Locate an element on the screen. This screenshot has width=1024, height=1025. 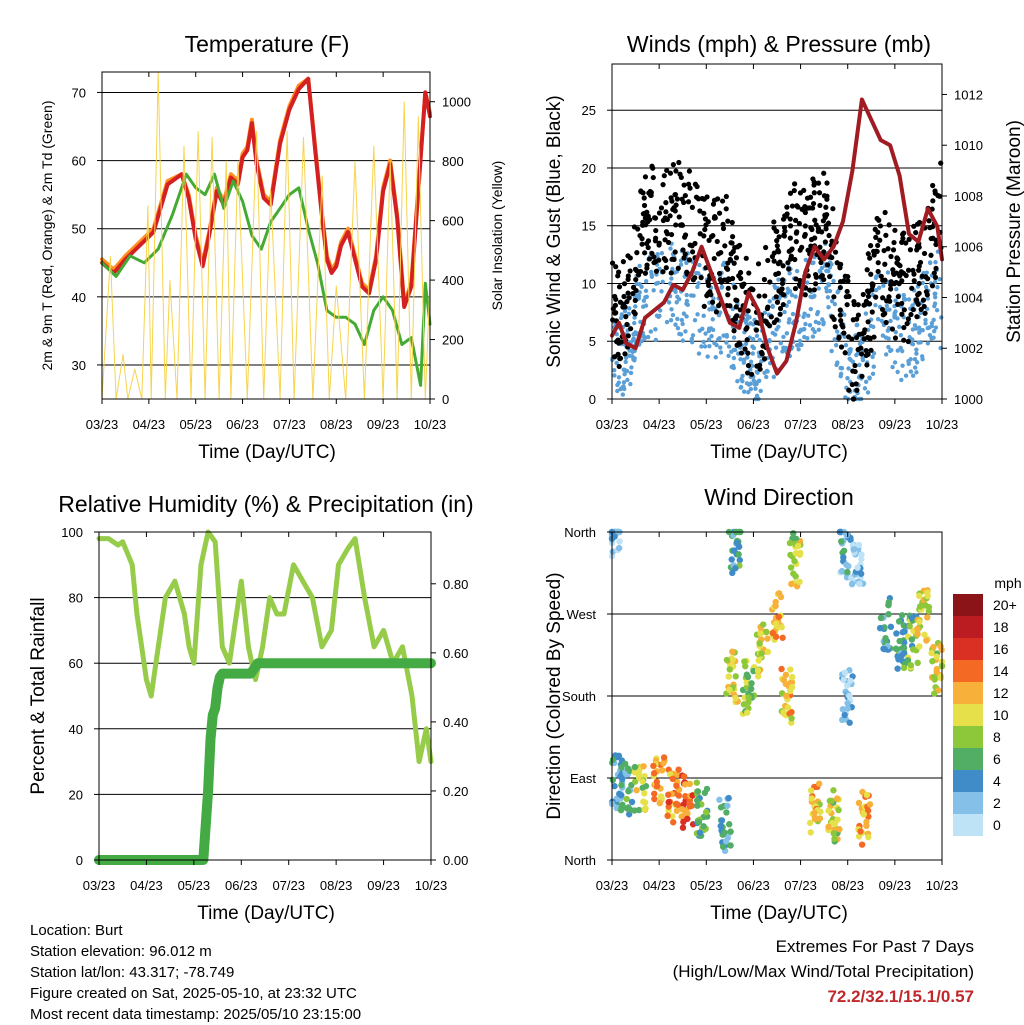
direction-cluster is located at coordinates (762, 650).